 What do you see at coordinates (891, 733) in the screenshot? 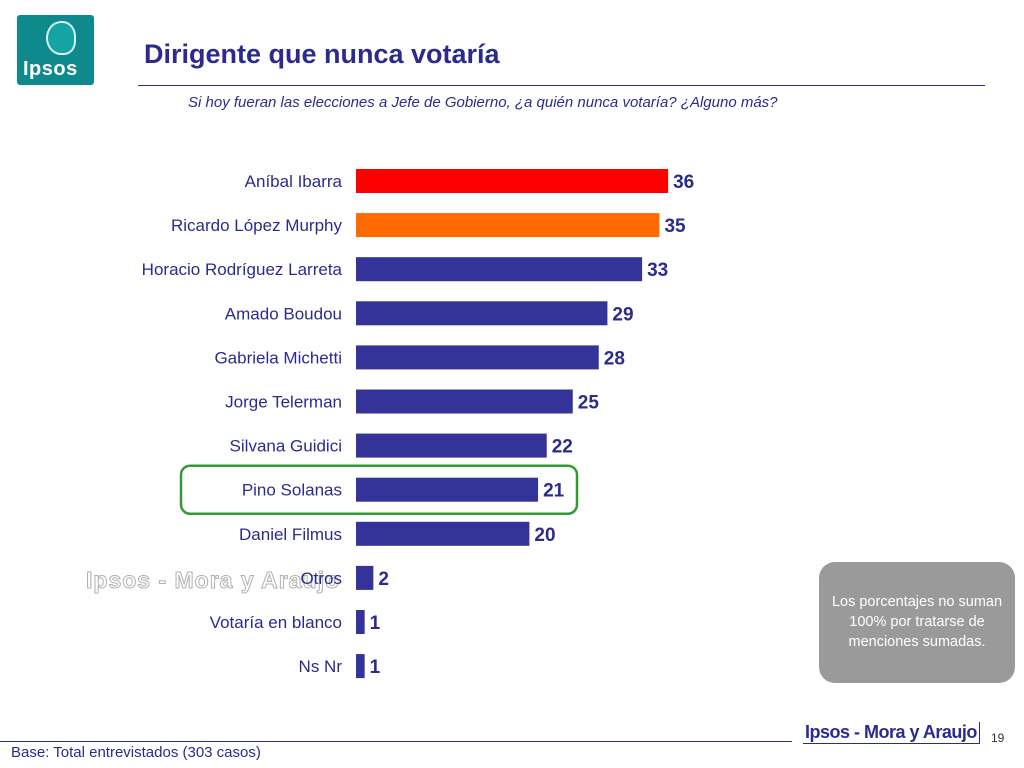
I see `footer-logo: Ipsos - Mora y Araujo` at bounding box center [891, 733].